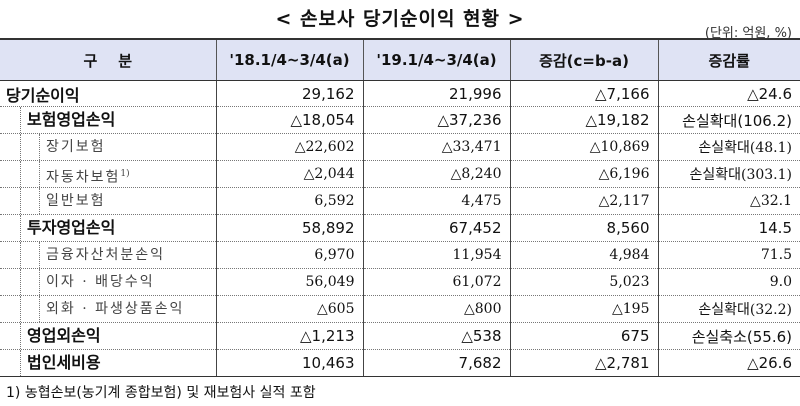 The image size is (800, 406). I want to click on row-label-cell: 일반보험, so click(108, 201).